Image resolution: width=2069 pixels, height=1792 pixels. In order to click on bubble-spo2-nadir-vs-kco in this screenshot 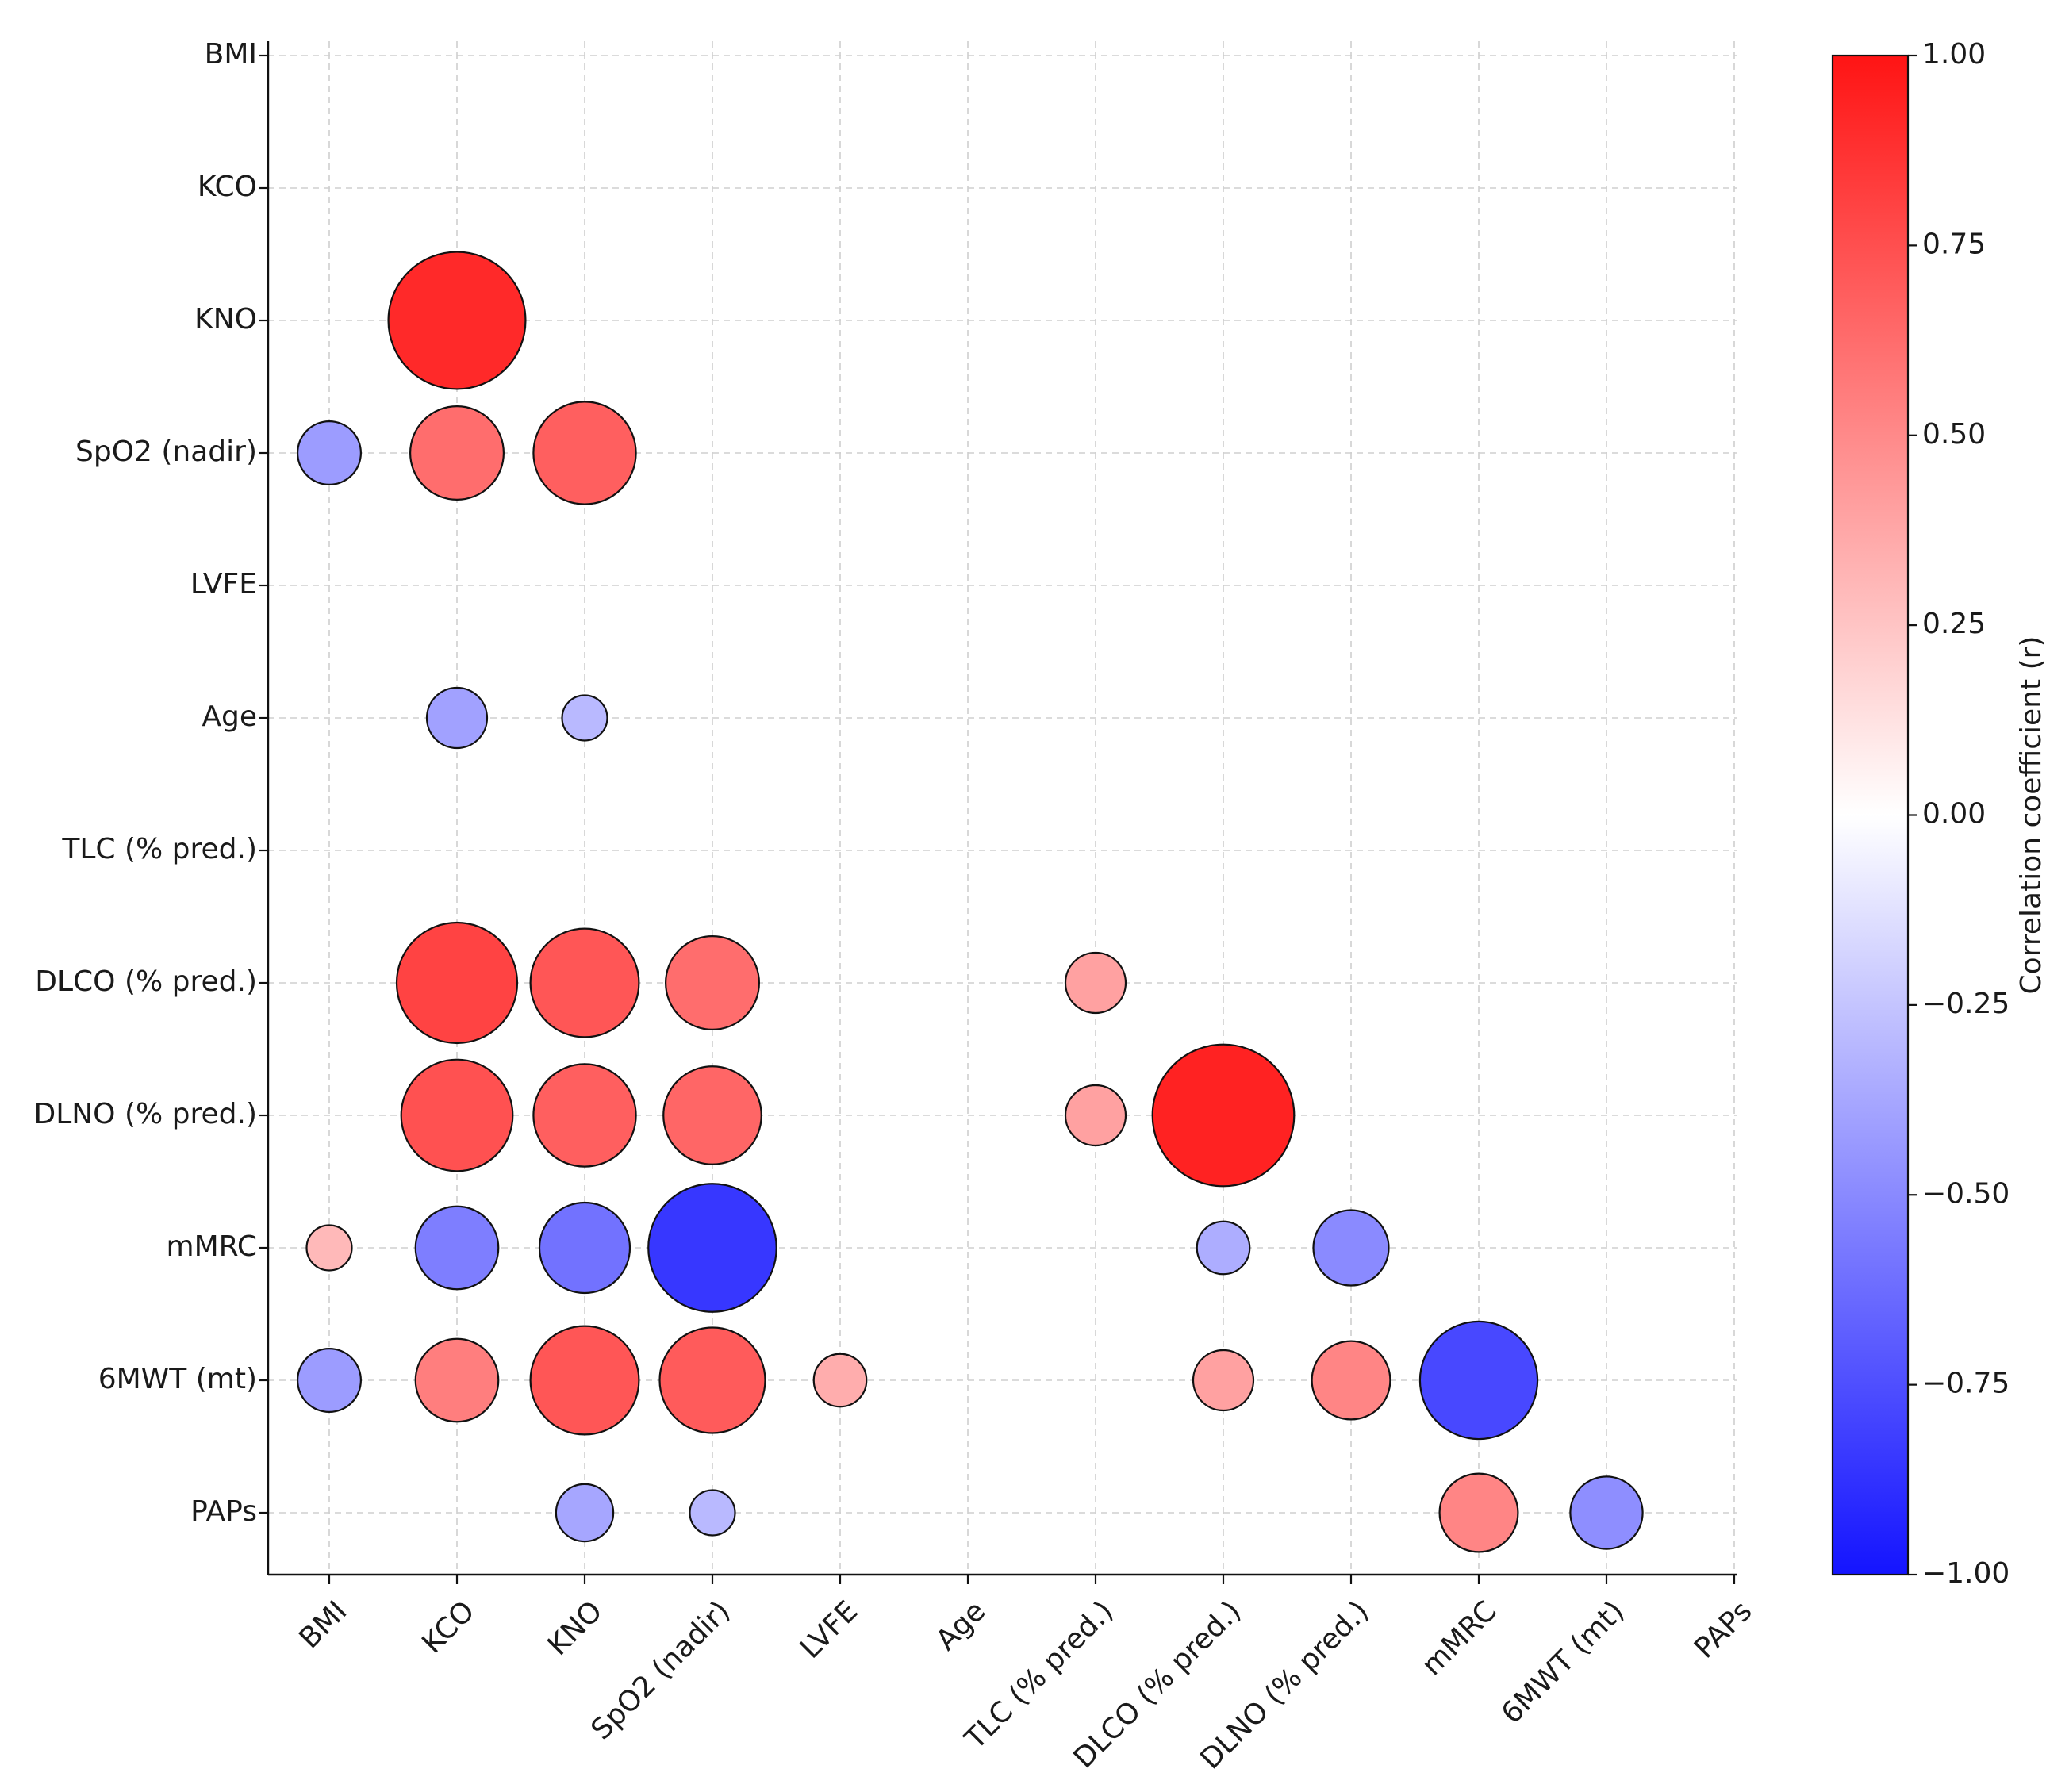, I will do `click(457, 453)`.